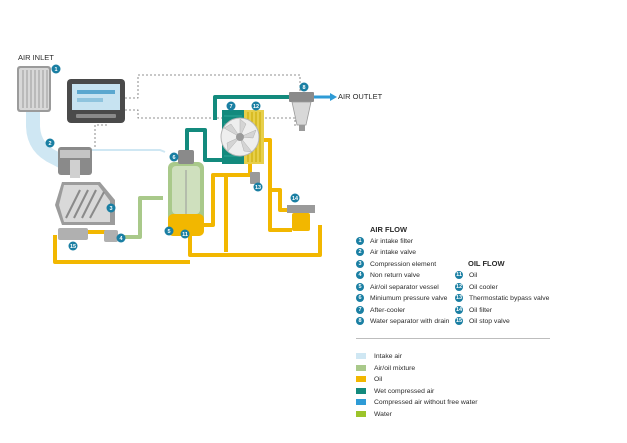 This screenshot has width=627, height=443. Describe the element at coordinates (360, 252) in the screenshot. I see `item-number: 2` at that location.